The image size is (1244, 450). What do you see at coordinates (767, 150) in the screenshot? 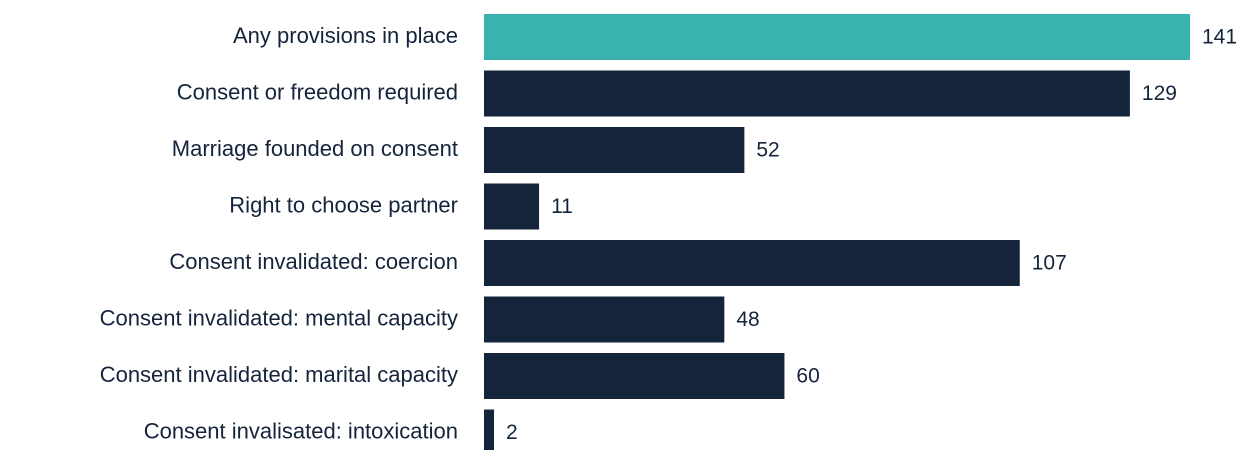
I see `value-label: 52` at bounding box center [767, 150].